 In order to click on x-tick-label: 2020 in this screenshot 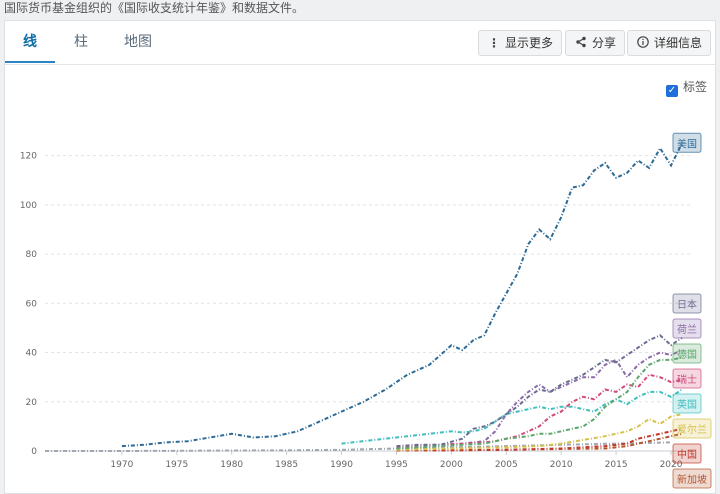, I will do `click(671, 465)`.